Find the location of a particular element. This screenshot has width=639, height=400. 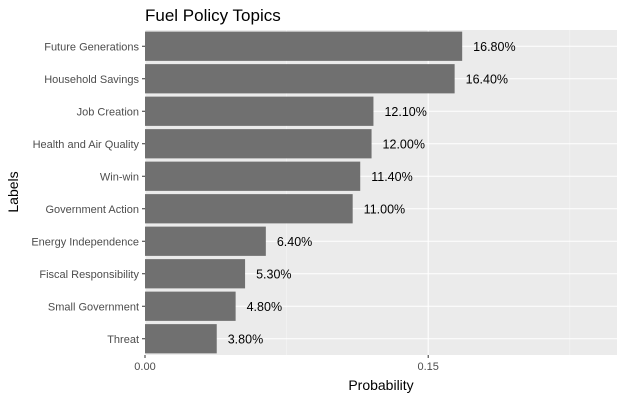

data-label: 16.80% is located at coordinates (494, 47).